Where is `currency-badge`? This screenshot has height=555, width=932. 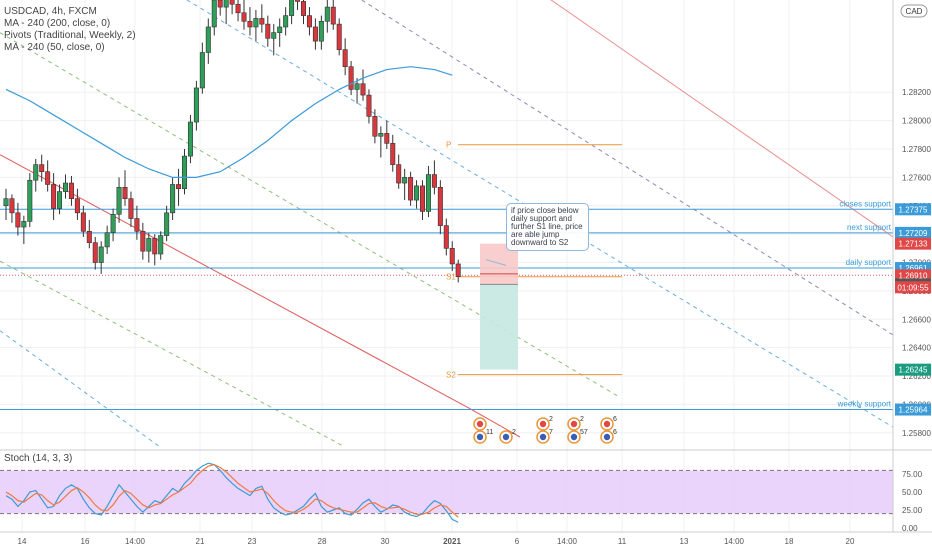
currency-badge is located at coordinates (914, 11).